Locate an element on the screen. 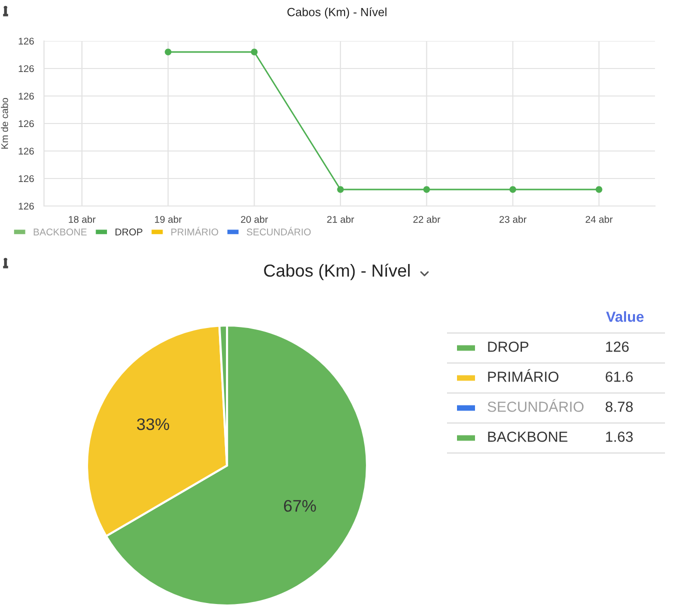 The width and height of the screenshot is (685, 608). text: 8.78 is located at coordinates (619, 407).